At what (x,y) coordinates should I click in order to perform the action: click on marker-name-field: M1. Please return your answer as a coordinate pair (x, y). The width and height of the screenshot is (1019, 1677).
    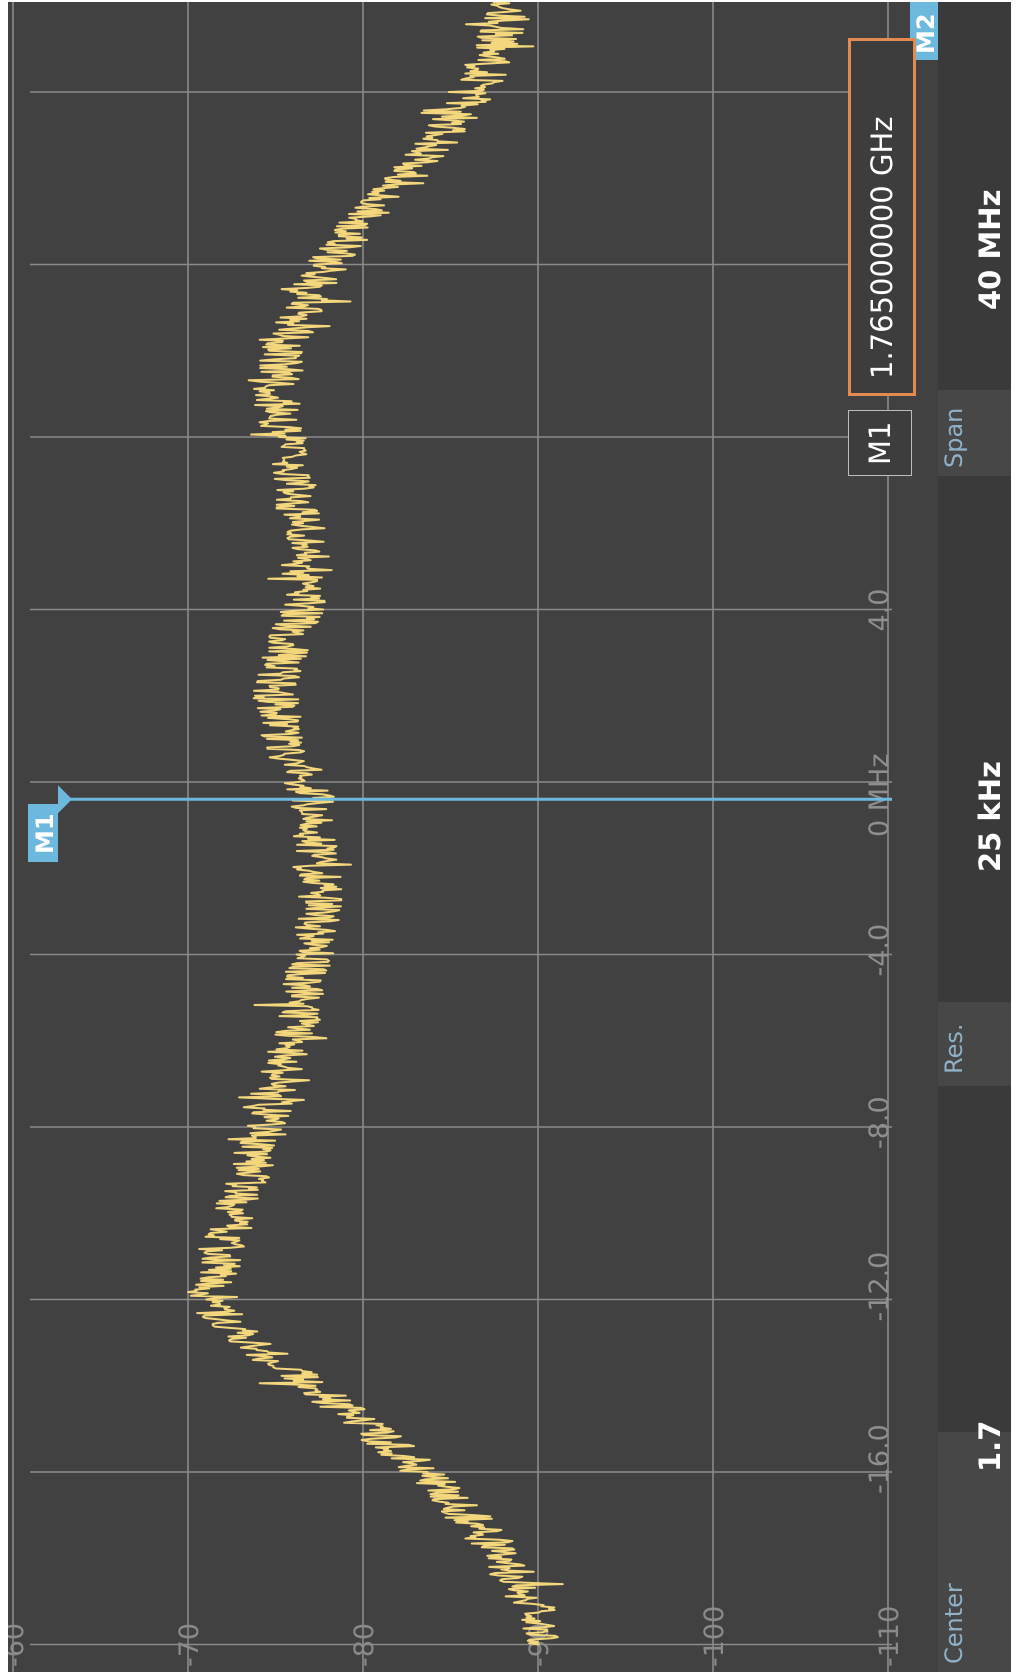
    Looking at the image, I should click on (880, 443).